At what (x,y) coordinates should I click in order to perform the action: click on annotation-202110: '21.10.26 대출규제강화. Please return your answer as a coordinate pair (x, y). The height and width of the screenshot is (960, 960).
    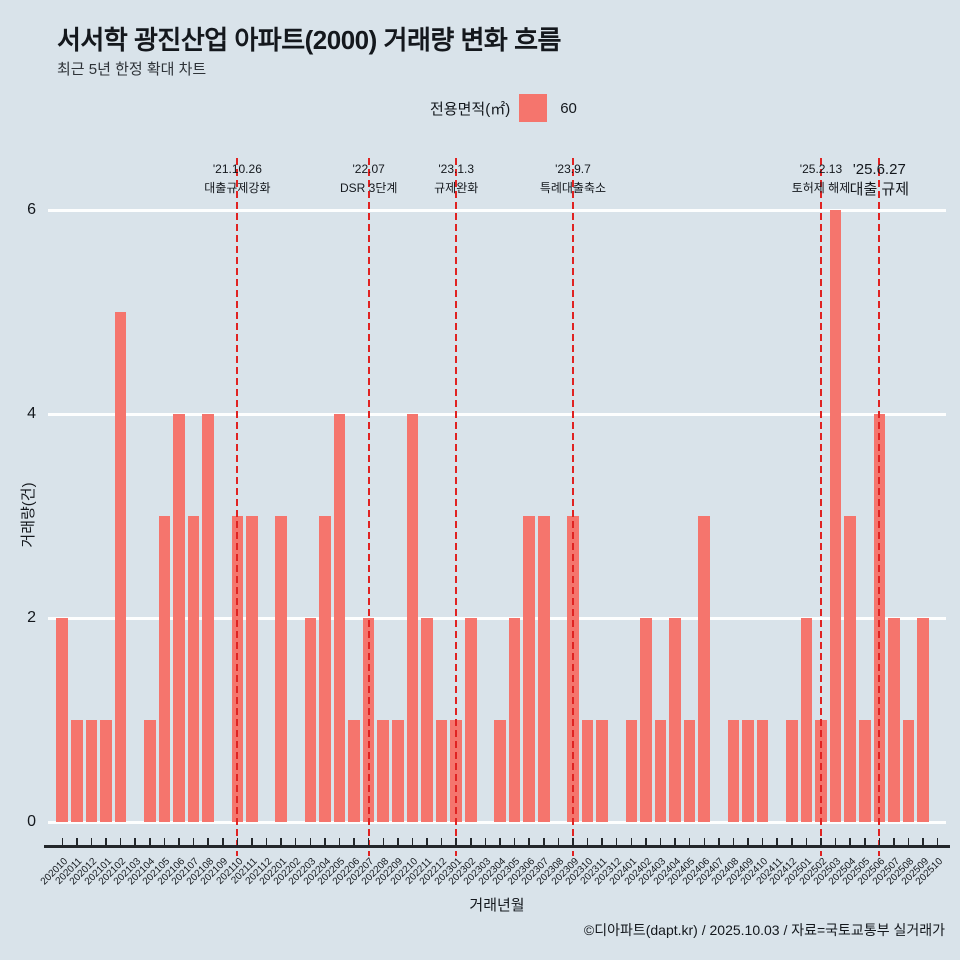
    Looking at the image, I should click on (237, 179).